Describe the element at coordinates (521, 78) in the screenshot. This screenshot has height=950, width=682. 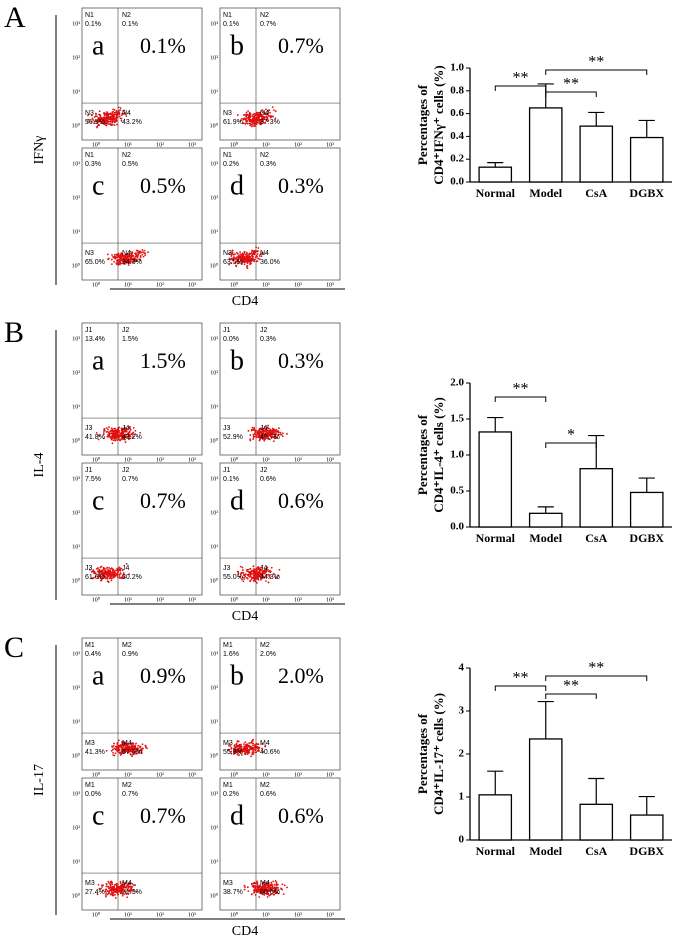
I see `significance-label: **` at that location.